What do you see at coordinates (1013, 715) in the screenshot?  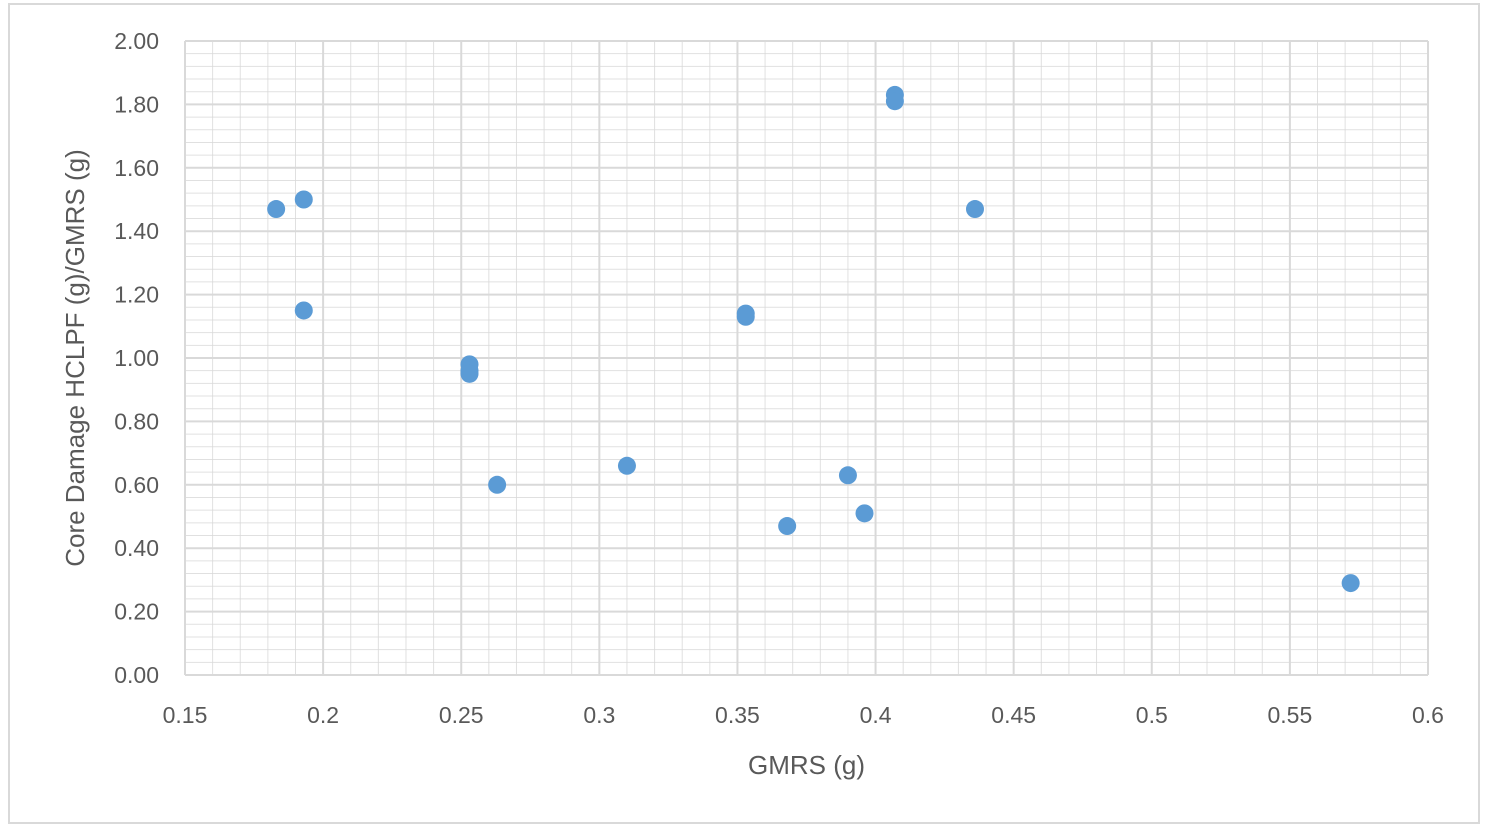 I see `x-tick-label: 0.45` at bounding box center [1013, 715].